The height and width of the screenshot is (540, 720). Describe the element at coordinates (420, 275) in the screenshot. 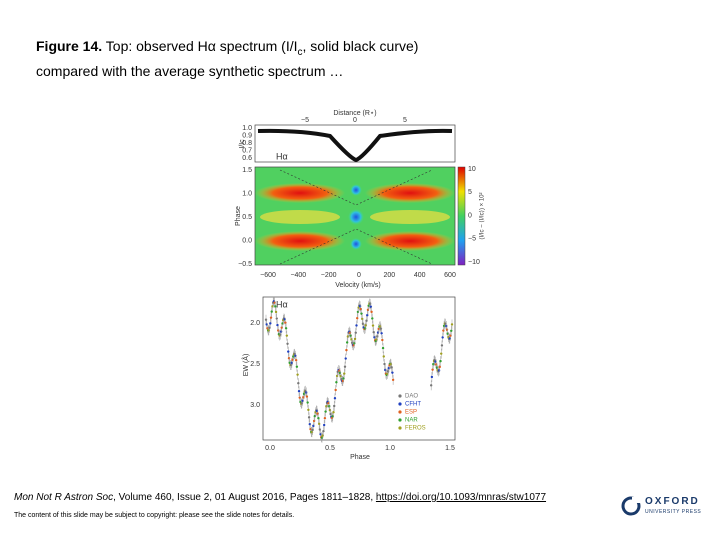

I see `figure-text: 400` at that location.